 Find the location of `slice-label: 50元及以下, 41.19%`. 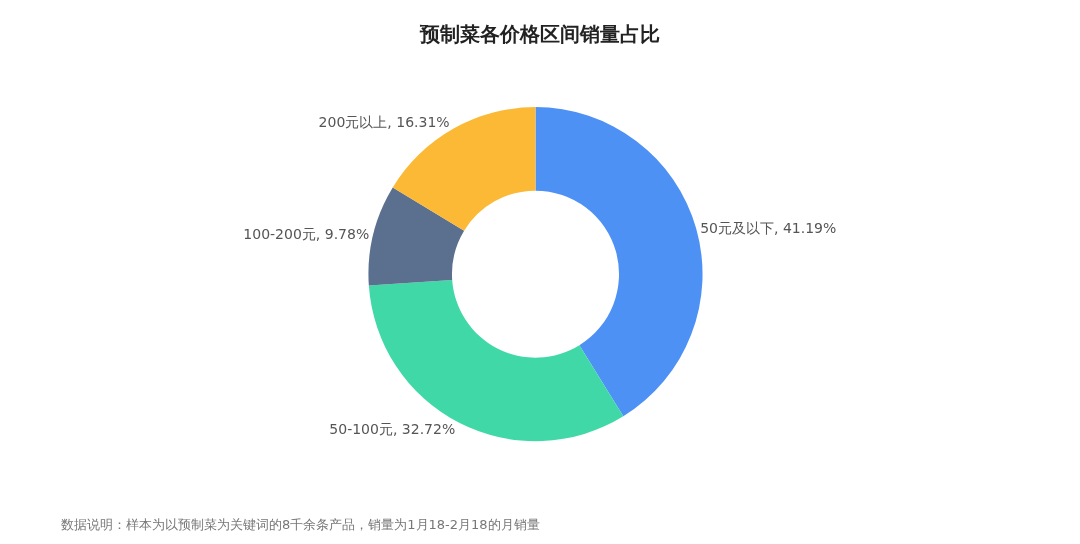

slice-label: 50元及以下, 41.19% is located at coordinates (768, 227).